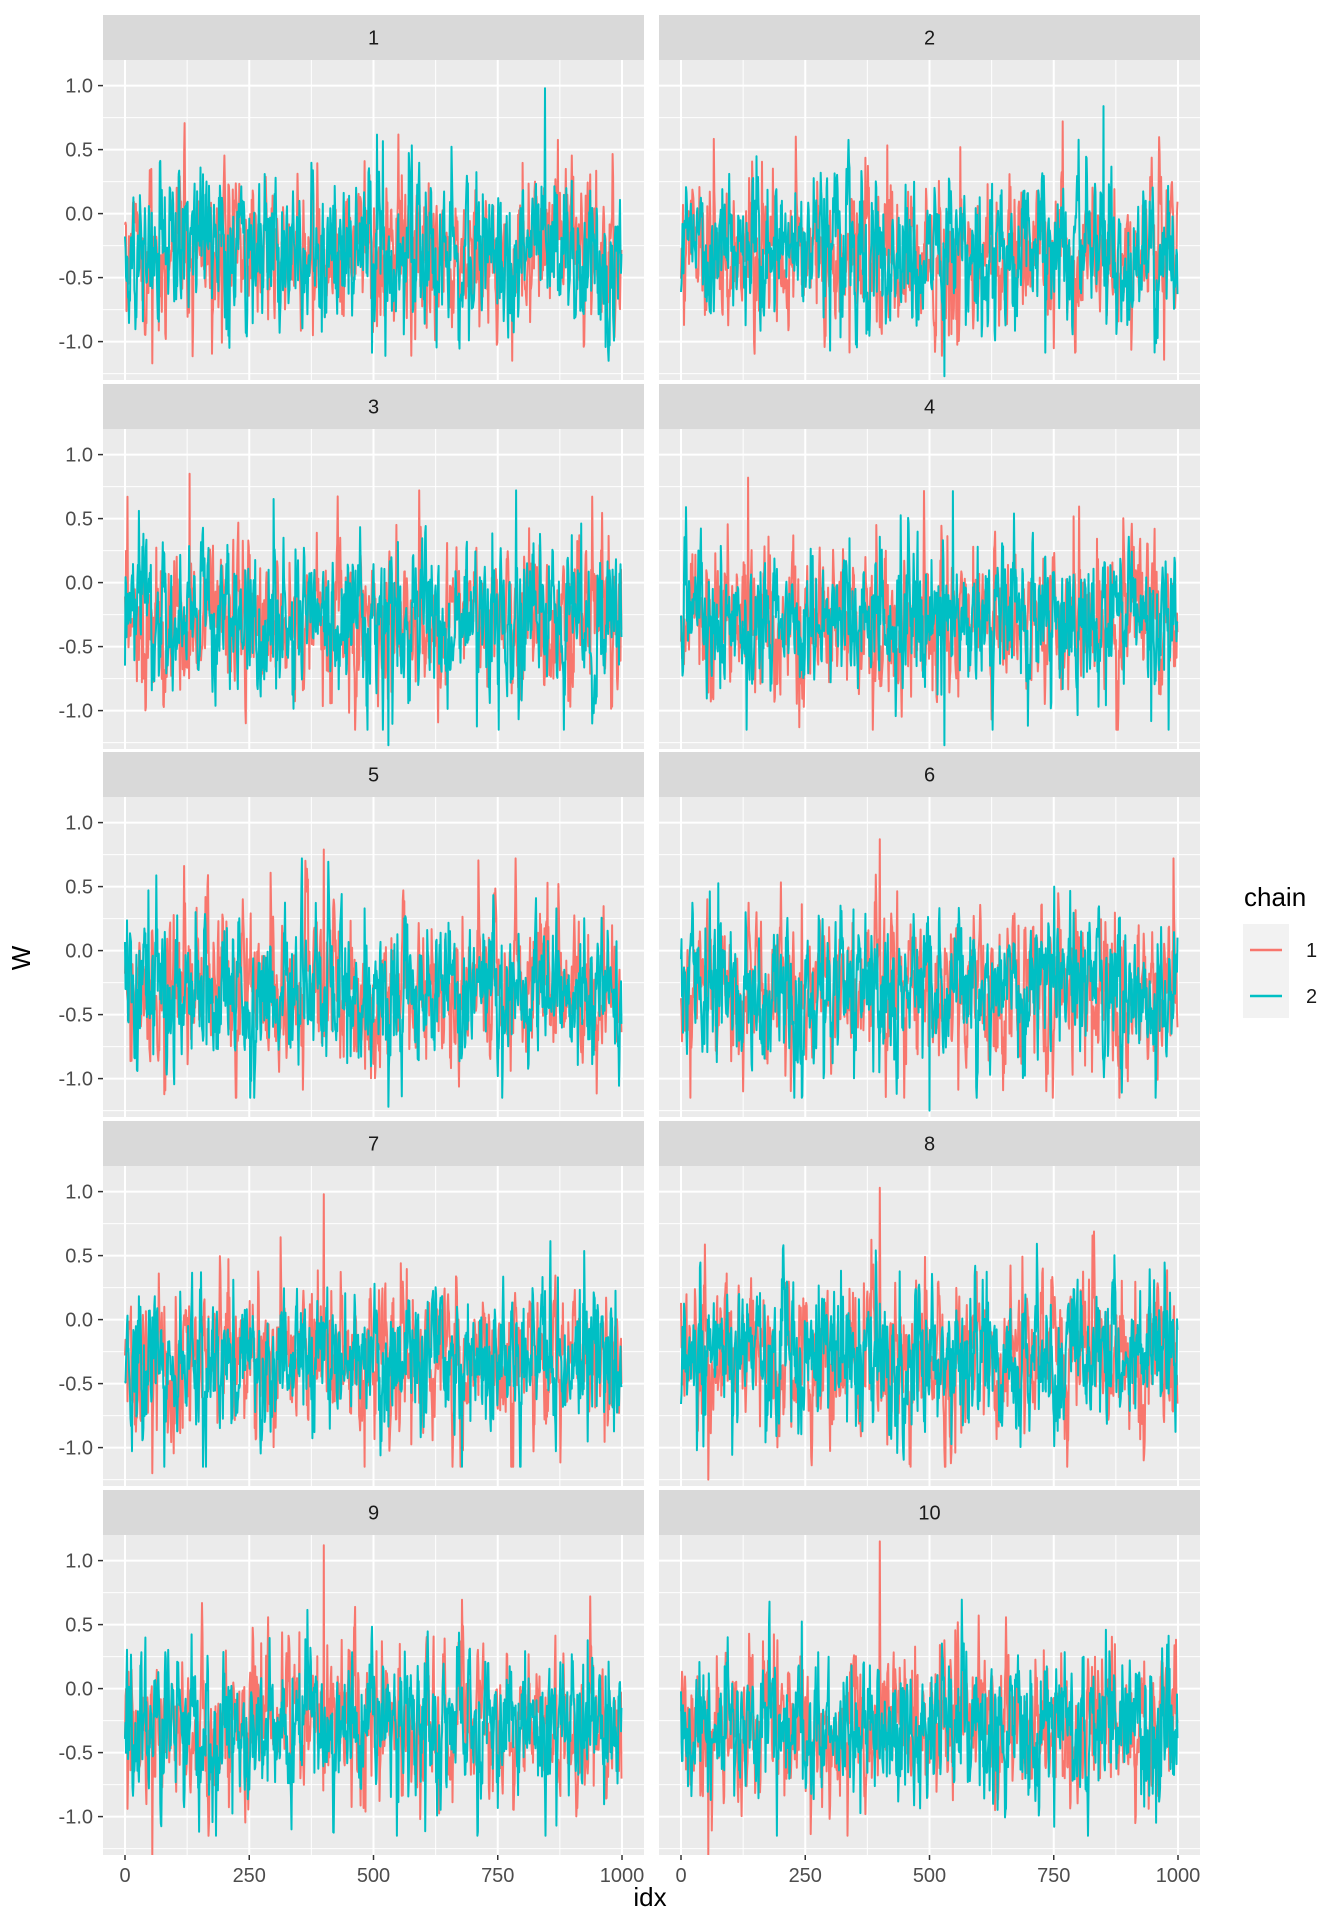 The height and width of the screenshot is (1920, 1344). I want to click on facet-strip-label: 5, so click(373, 776).